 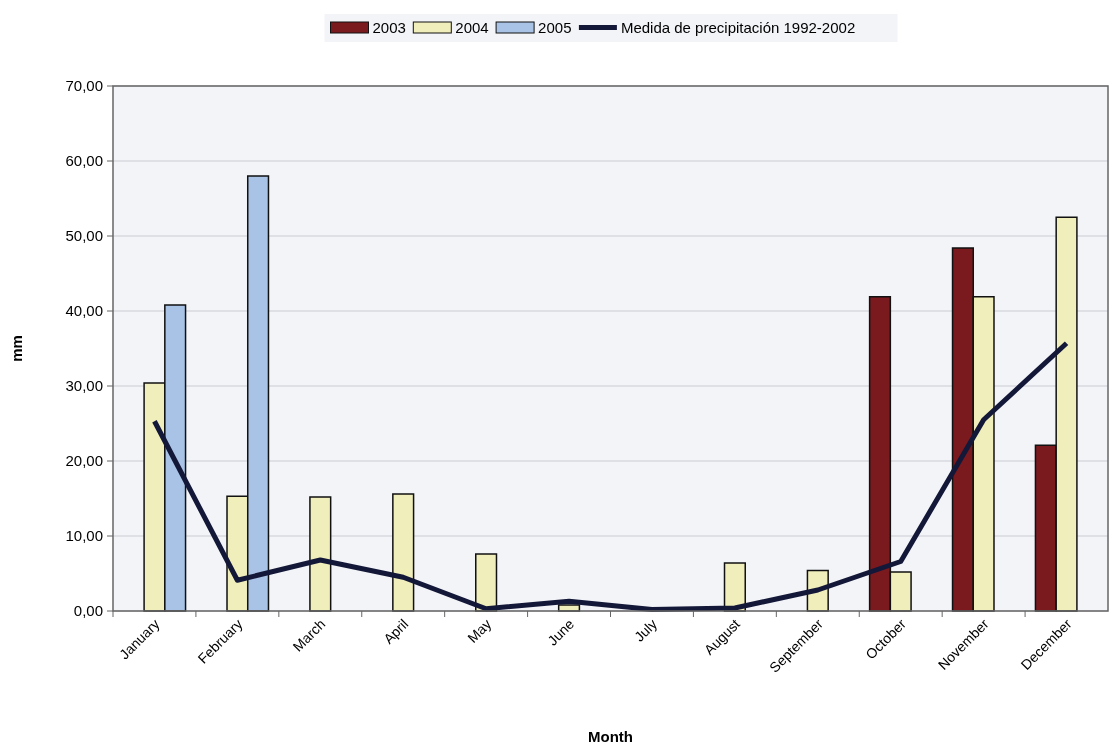 I want to click on x-tick-label: July, so click(x=646, y=630).